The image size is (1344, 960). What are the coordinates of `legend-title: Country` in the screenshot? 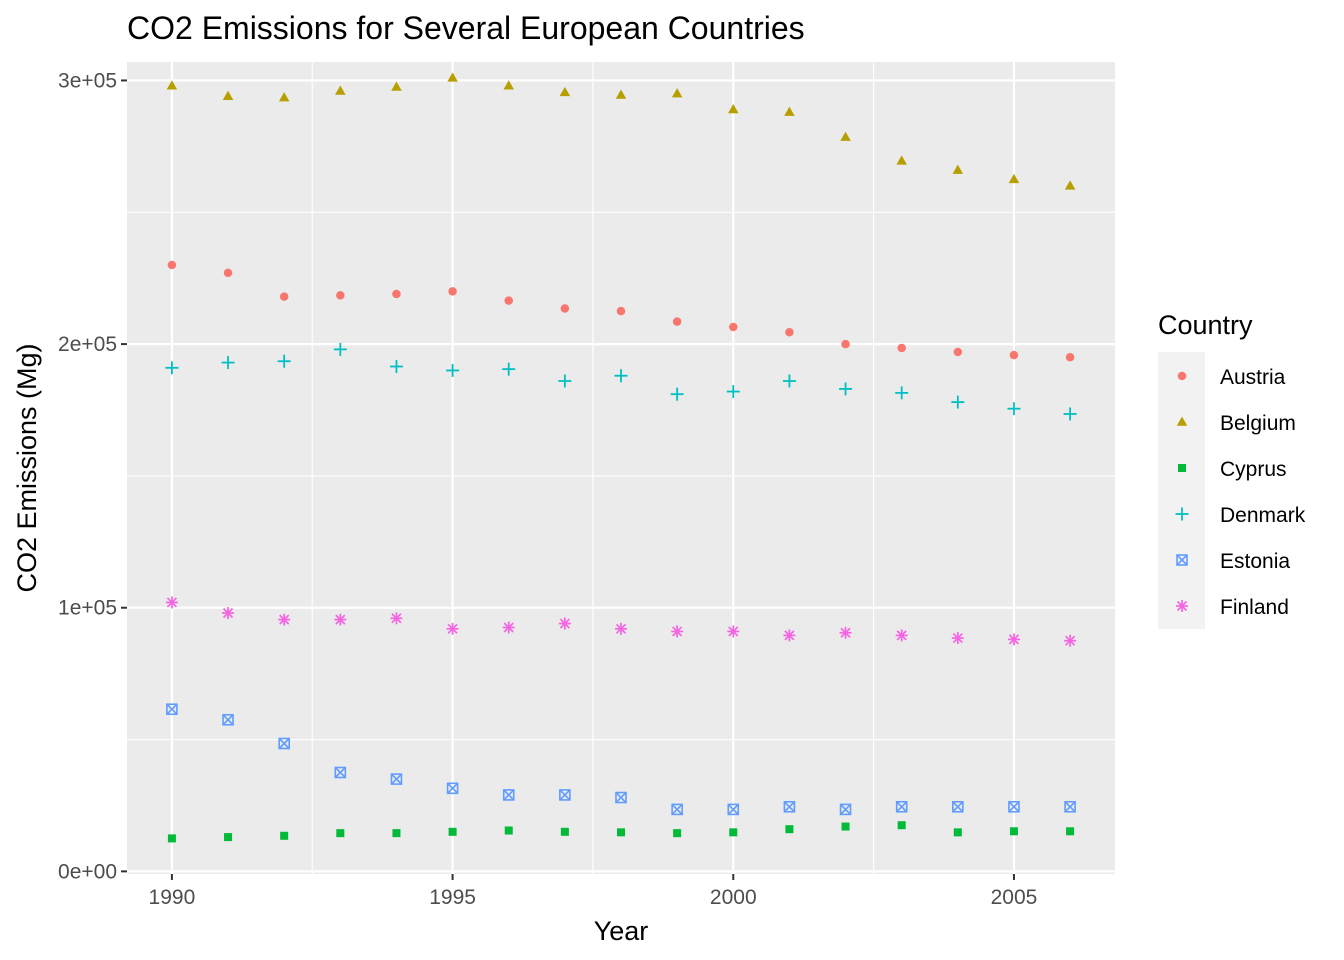 It's located at (1205, 325).